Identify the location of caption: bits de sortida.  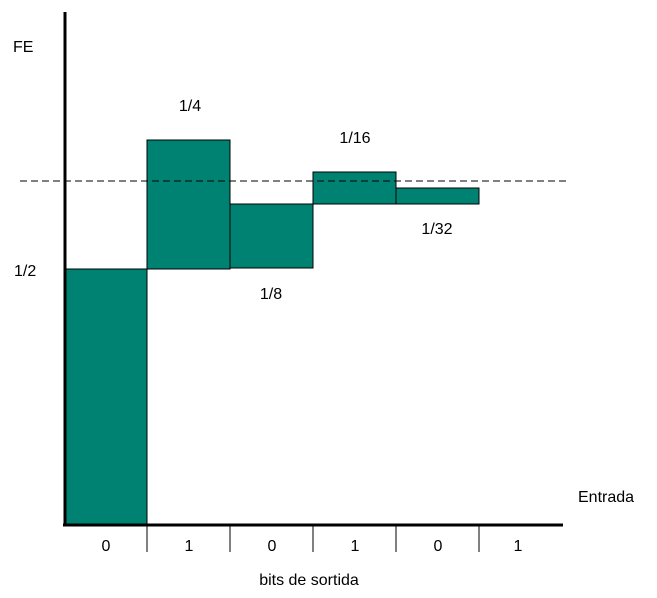
(309, 580).